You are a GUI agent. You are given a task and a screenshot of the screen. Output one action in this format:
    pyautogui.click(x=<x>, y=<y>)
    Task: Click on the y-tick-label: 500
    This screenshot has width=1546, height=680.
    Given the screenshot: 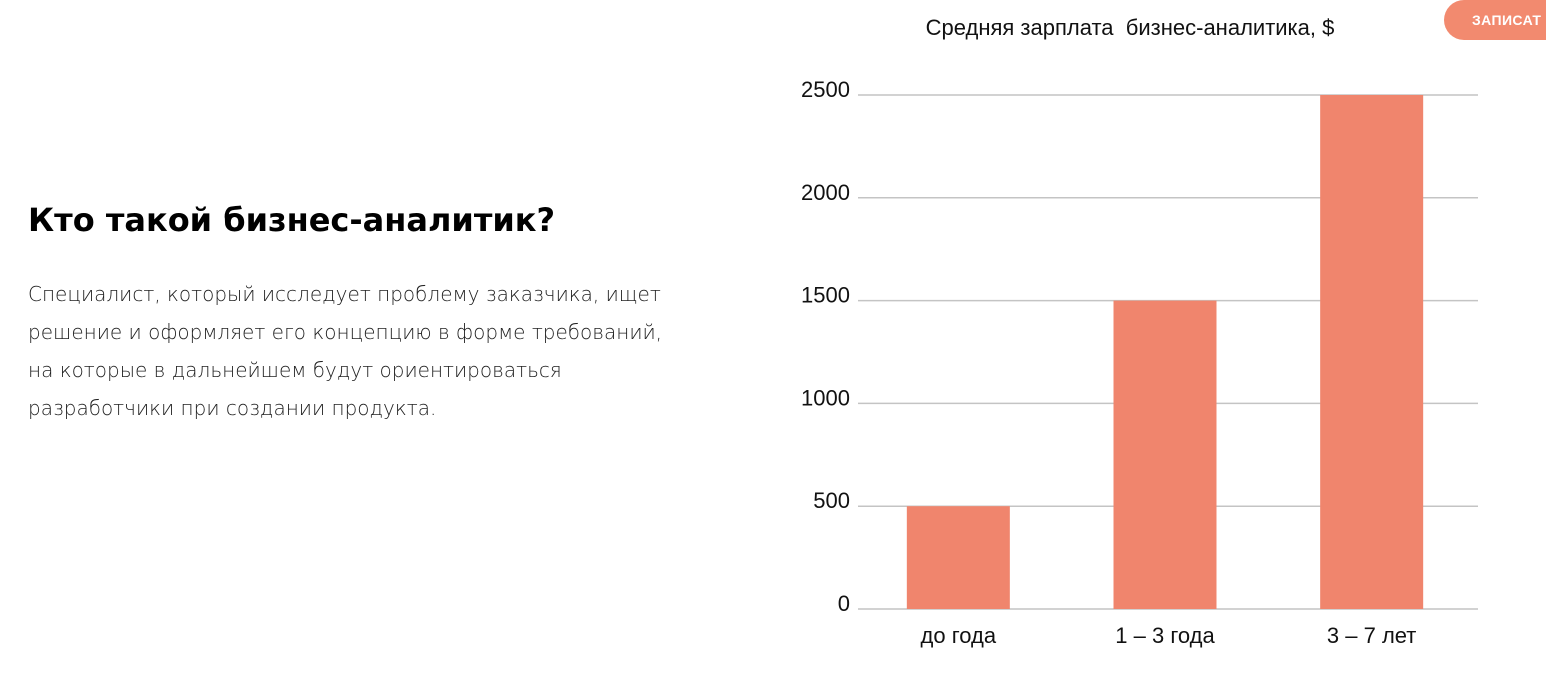 What is the action you would take?
    pyautogui.click(x=831, y=500)
    